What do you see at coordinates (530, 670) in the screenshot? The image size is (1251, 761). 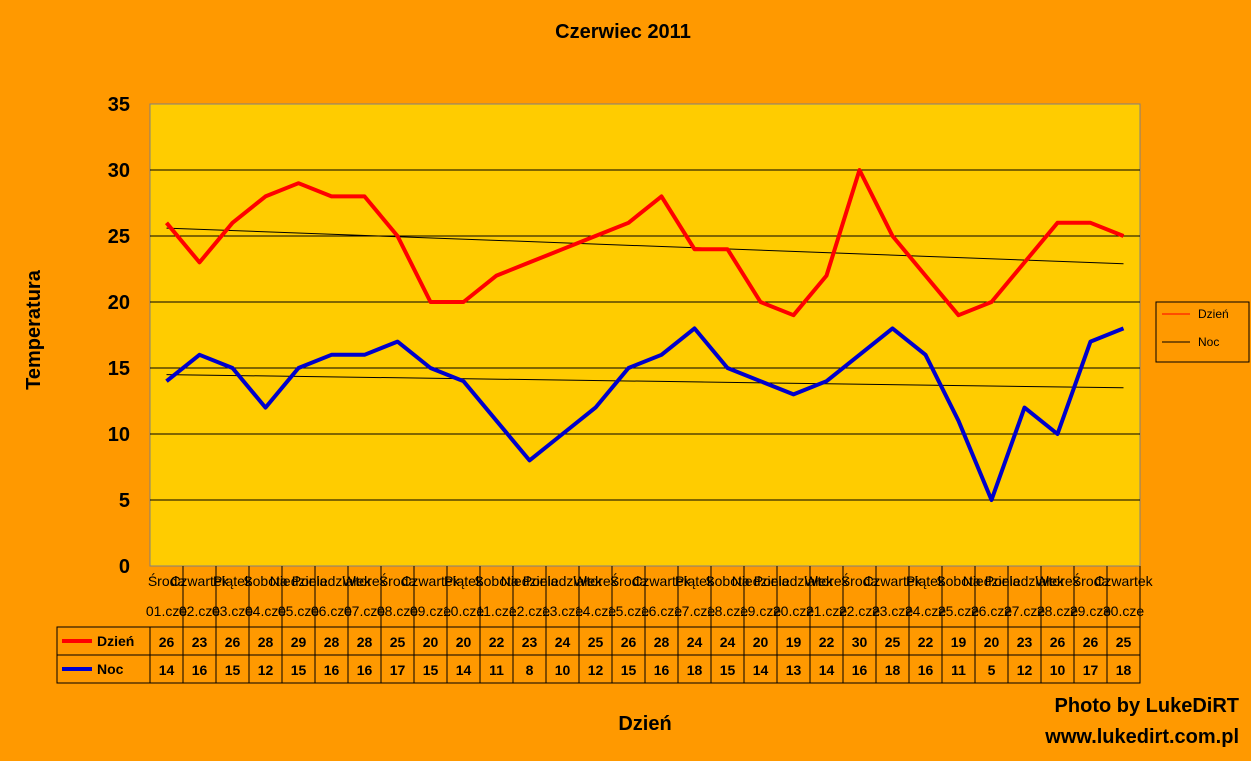 I see `table-cell: 8` at bounding box center [530, 670].